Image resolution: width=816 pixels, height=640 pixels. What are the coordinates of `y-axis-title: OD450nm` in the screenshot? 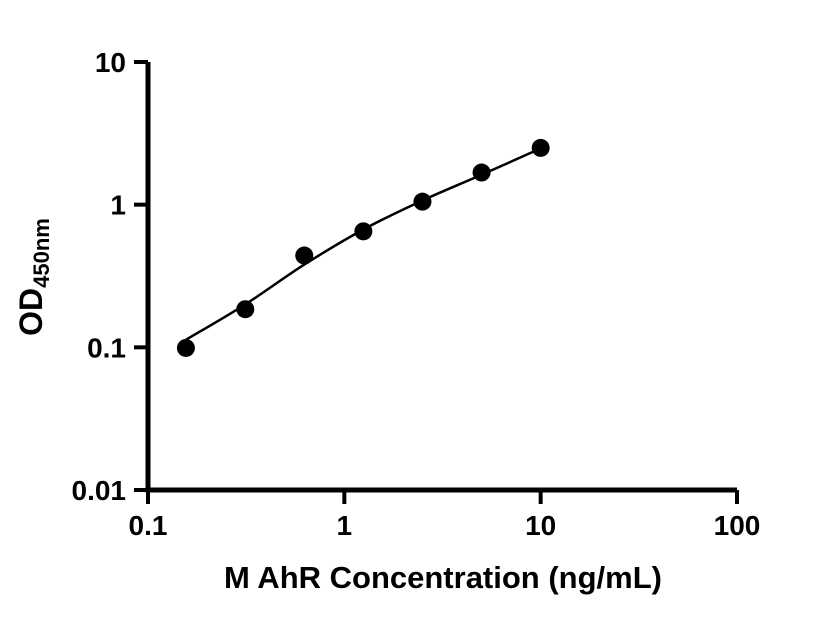 It's located at (33, 277).